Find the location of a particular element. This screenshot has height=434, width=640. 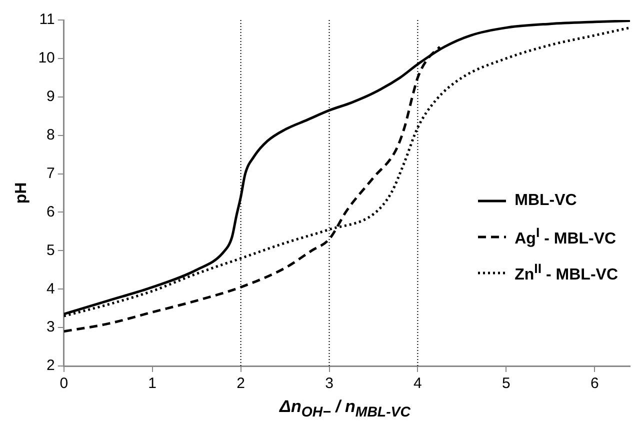

x-tick-label: 0 is located at coordinates (64, 383).